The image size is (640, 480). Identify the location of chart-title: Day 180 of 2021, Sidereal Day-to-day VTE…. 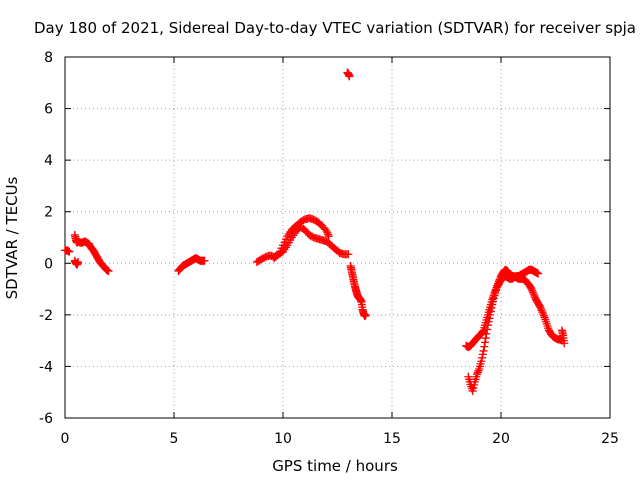
(335, 28).